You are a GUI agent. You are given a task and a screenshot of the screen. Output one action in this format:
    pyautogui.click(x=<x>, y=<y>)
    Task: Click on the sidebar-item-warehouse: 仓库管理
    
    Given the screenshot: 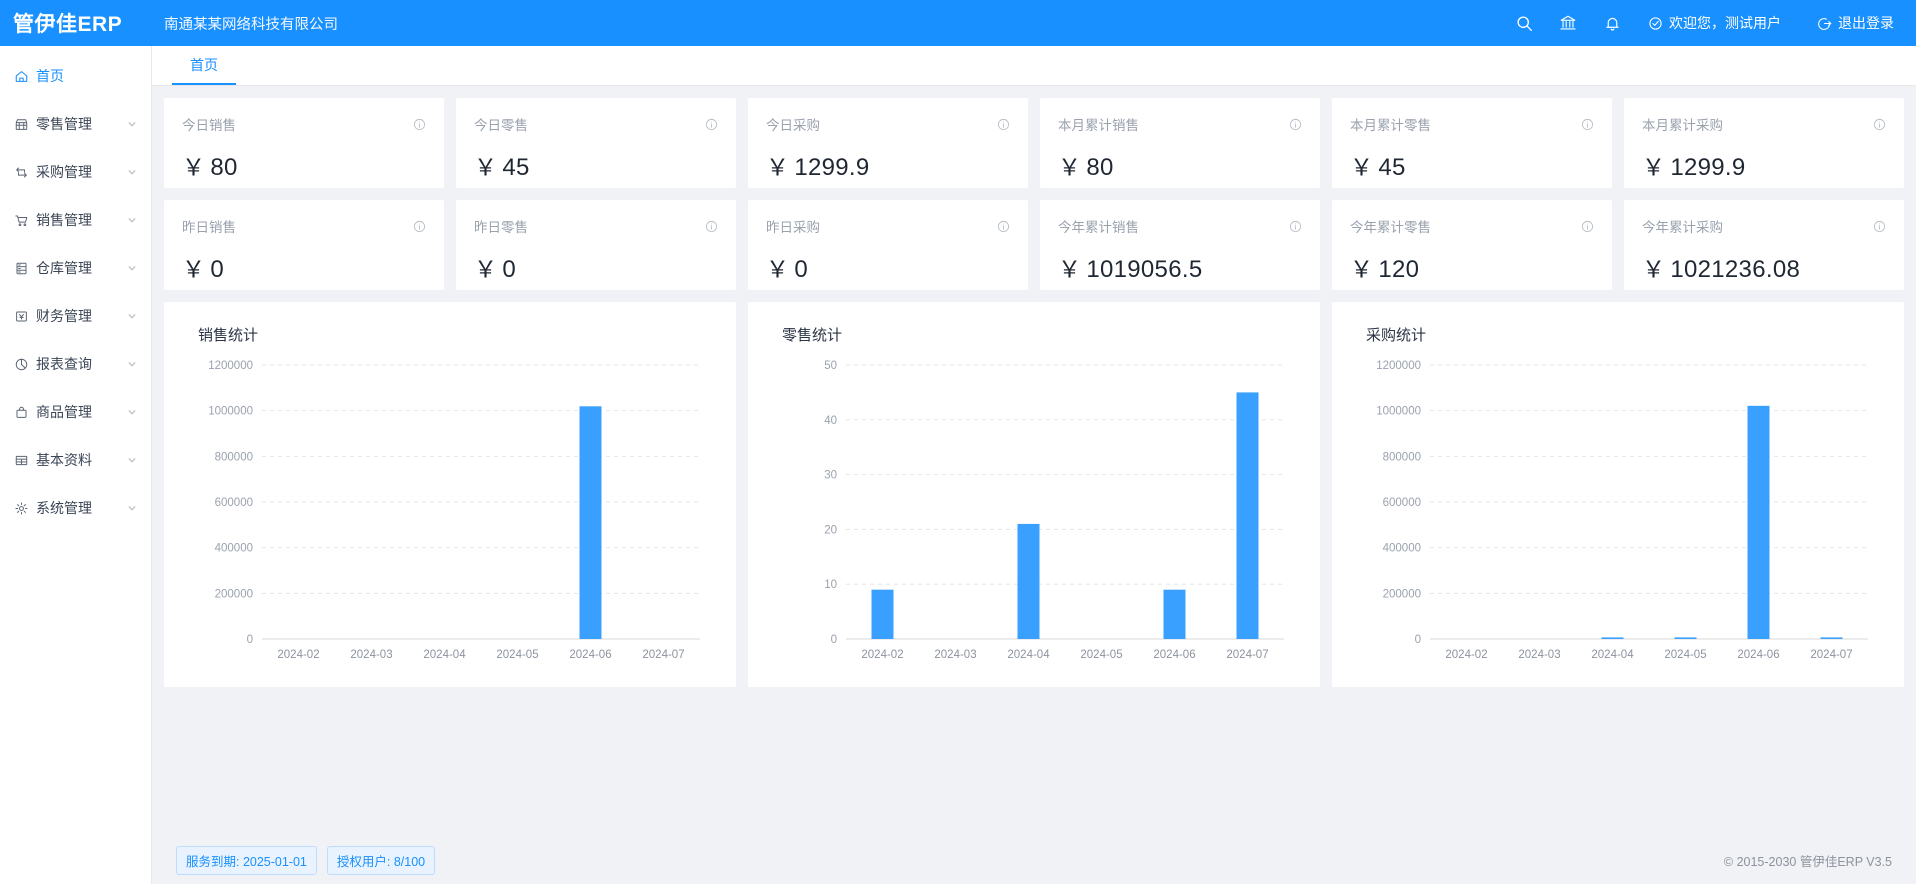 What is the action you would take?
    pyautogui.click(x=75, y=268)
    